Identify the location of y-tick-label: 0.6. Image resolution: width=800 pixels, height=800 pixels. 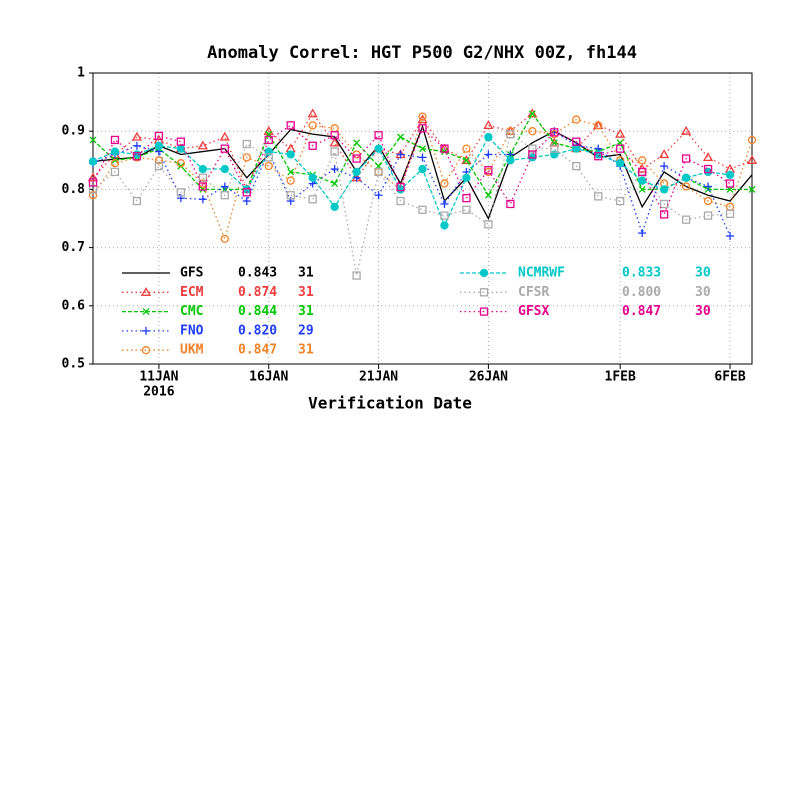
(74, 305).